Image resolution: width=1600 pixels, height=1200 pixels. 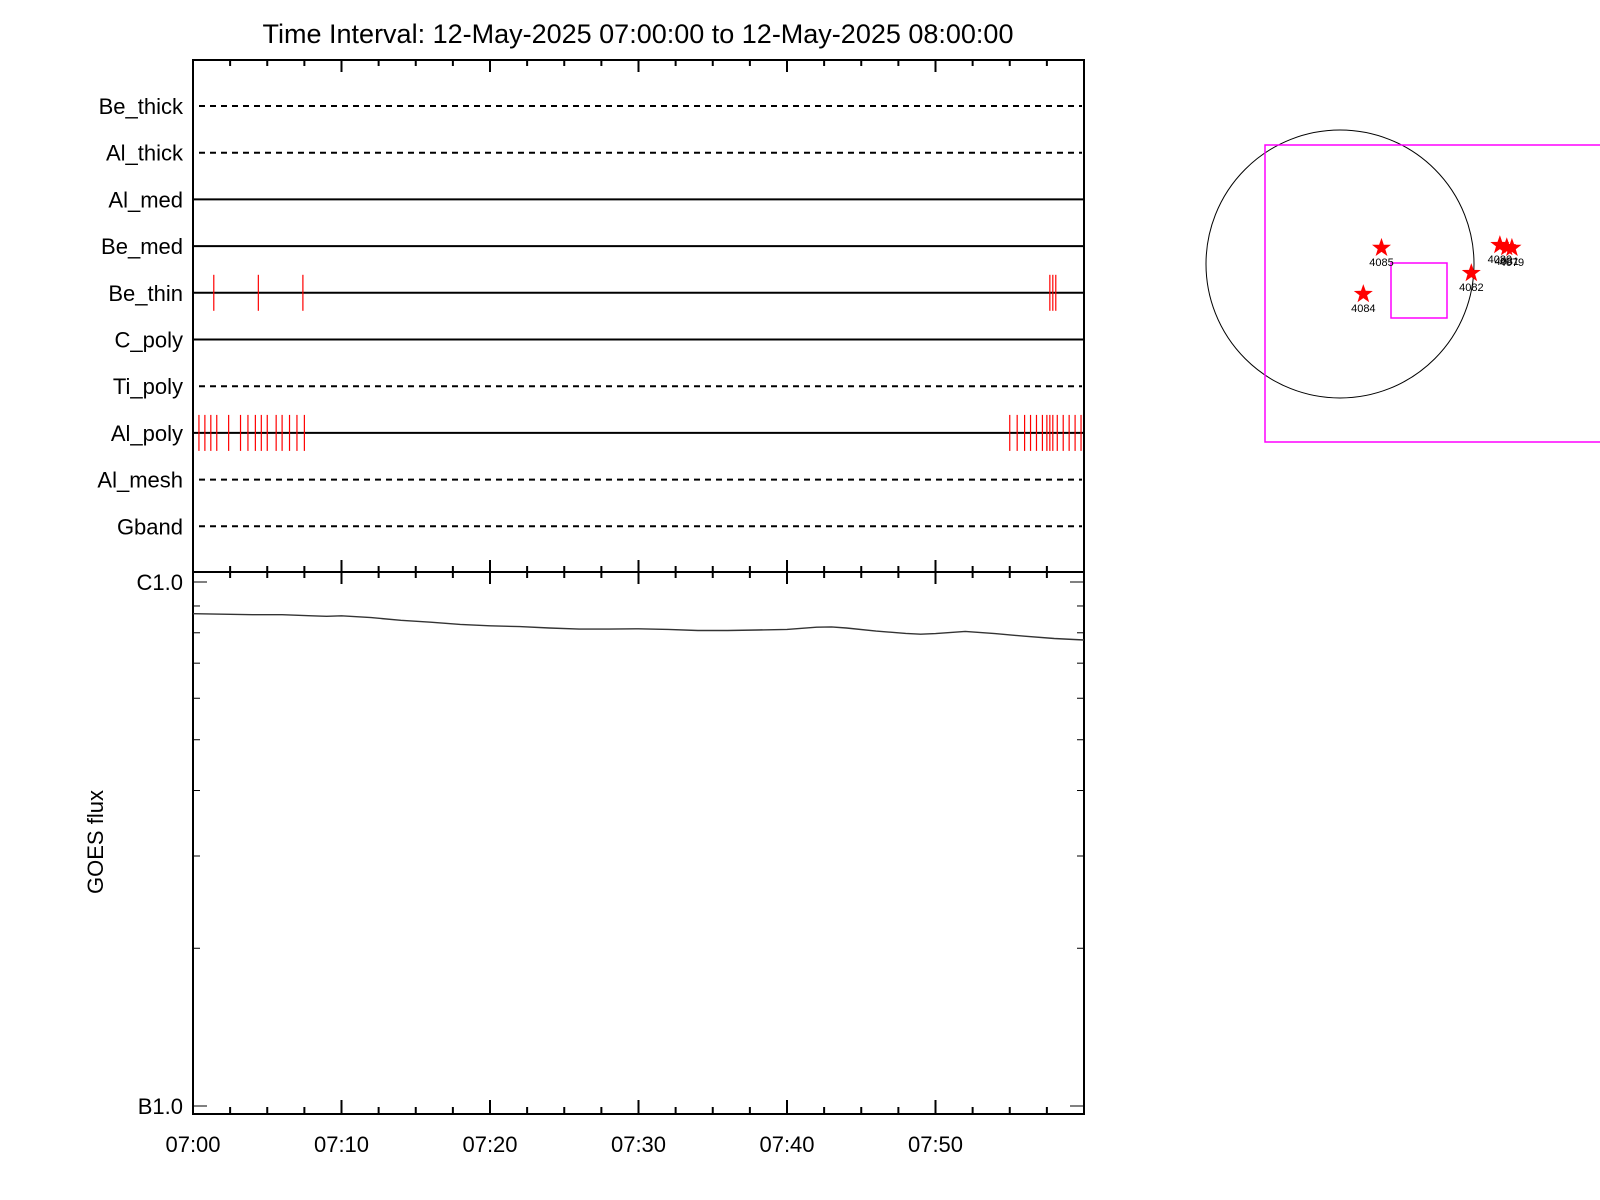 I want to click on active-region-label: 4079, so click(x=1512, y=263).